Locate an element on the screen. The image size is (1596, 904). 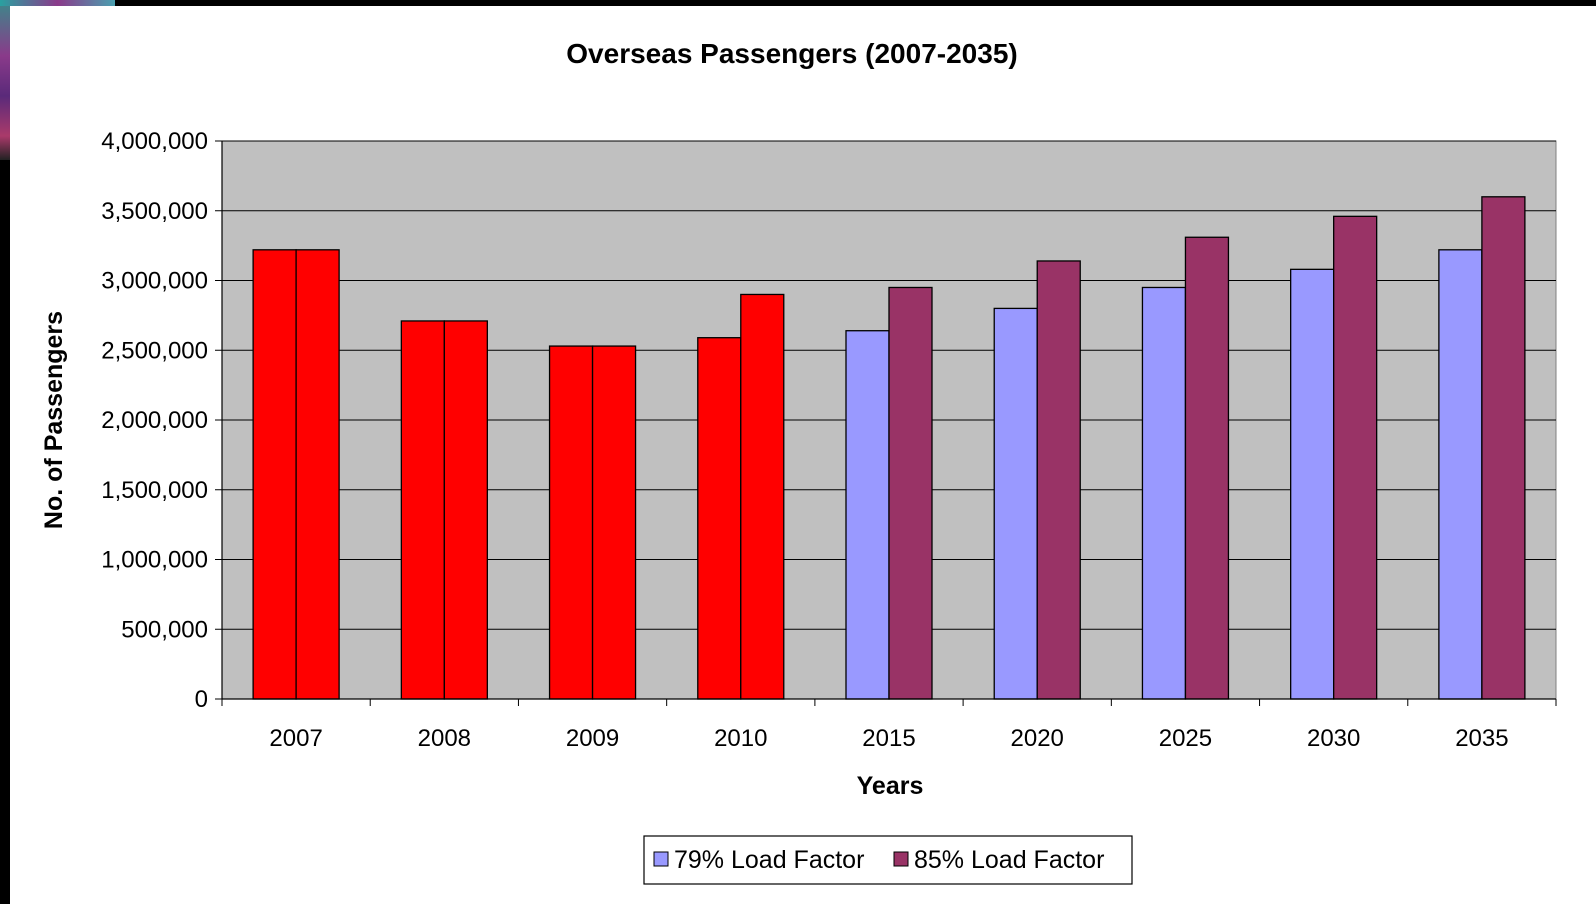
x-tick-label: 2025 is located at coordinates (1185, 738).